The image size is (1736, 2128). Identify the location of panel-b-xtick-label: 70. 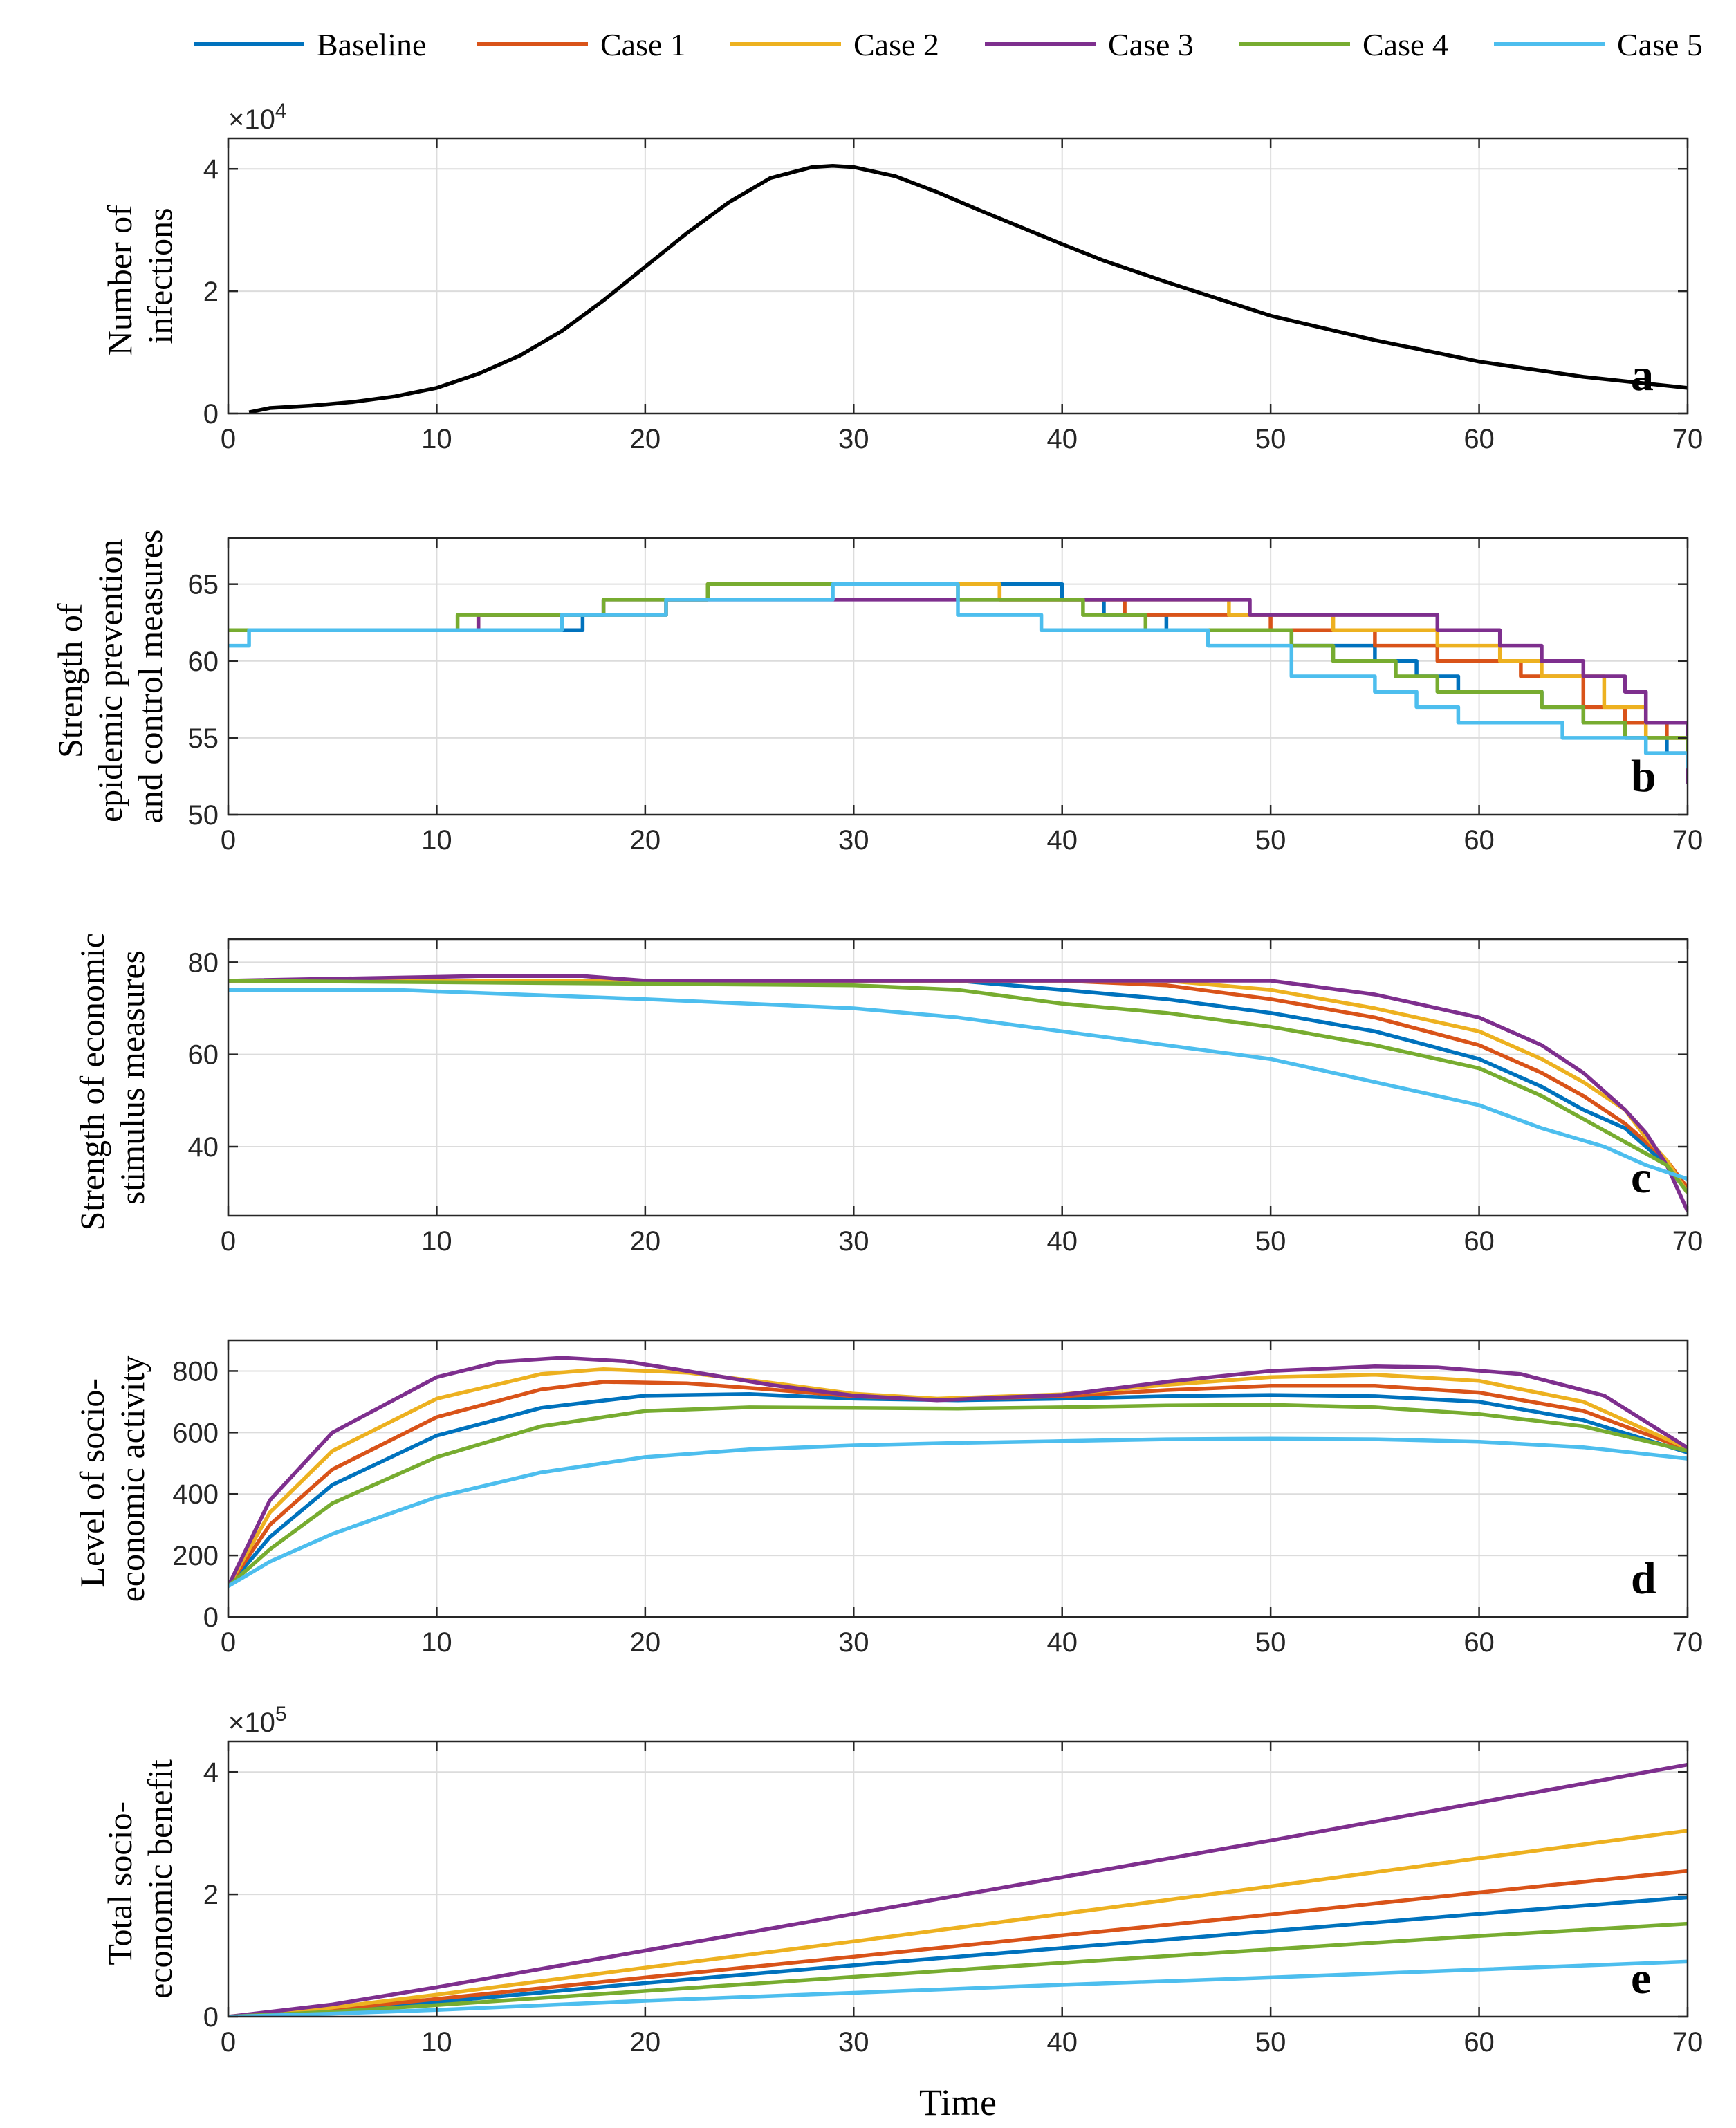
(1687, 840).